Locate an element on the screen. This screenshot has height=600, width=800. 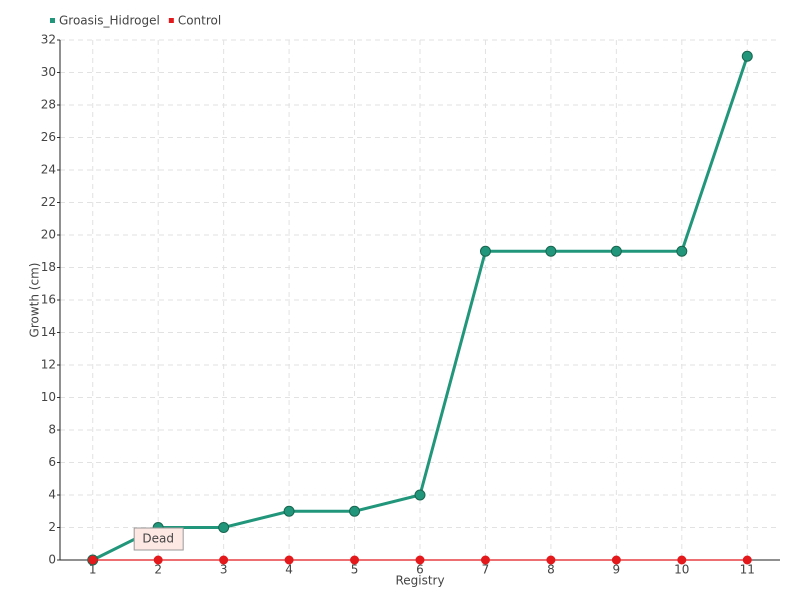
x-tick-label: 10 is located at coordinates (681, 570).